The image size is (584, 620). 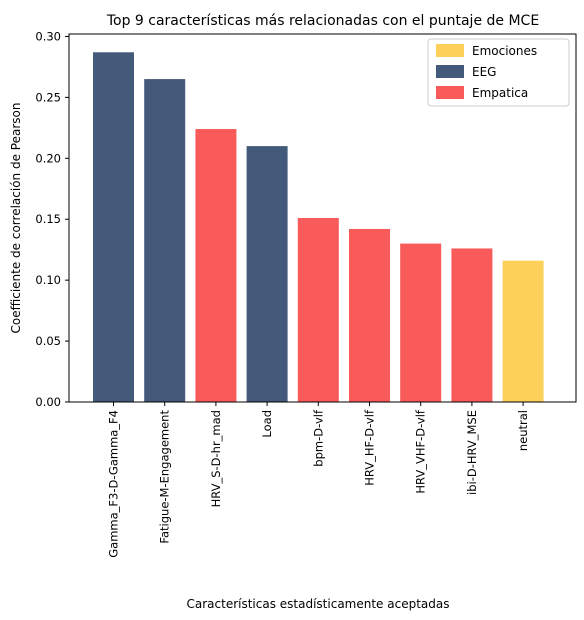 What do you see at coordinates (165, 477) in the screenshot?
I see `x-tick-label: Fatigue-M-Engagement` at bounding box center [165, 477].